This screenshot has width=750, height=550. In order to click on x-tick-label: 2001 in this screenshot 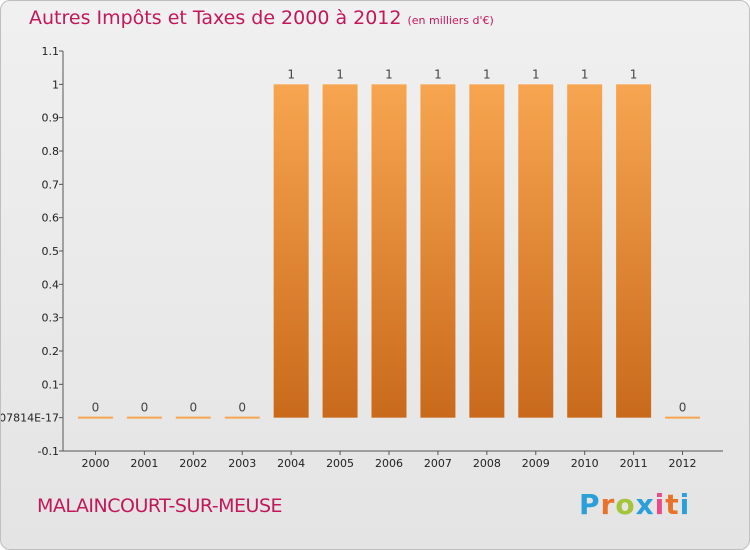, I will do `click(144, 463)`.